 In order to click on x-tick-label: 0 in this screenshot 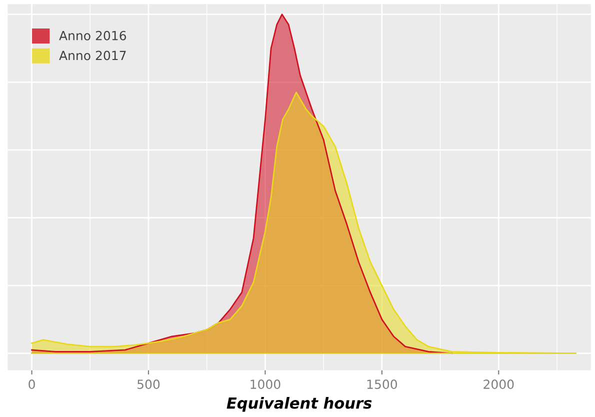, I will do `click(31, 384)`.